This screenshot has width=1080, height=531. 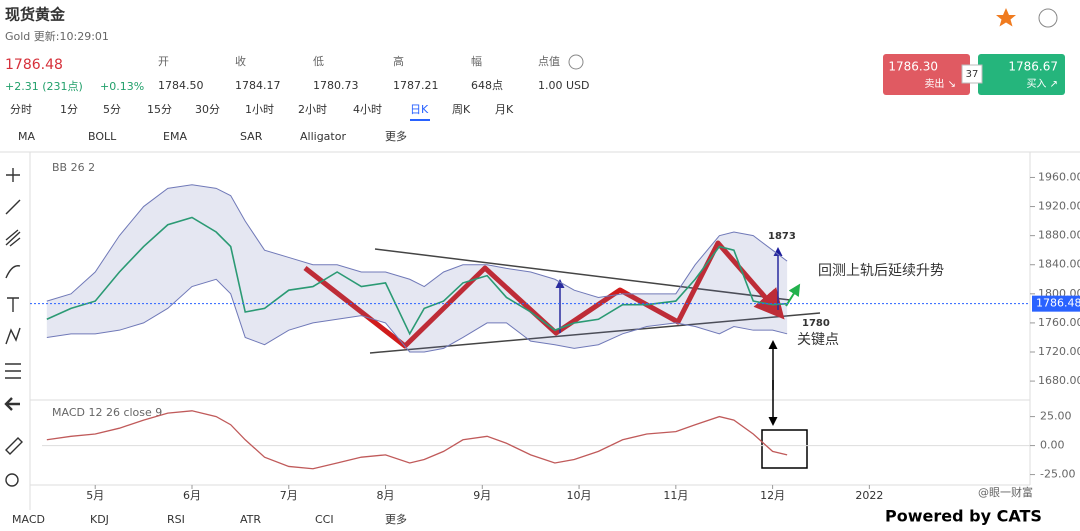 What do you see at coordinates (102, 136) in the screenshot?
I see `indicator: BOLL` at bounding box center [102, 136].